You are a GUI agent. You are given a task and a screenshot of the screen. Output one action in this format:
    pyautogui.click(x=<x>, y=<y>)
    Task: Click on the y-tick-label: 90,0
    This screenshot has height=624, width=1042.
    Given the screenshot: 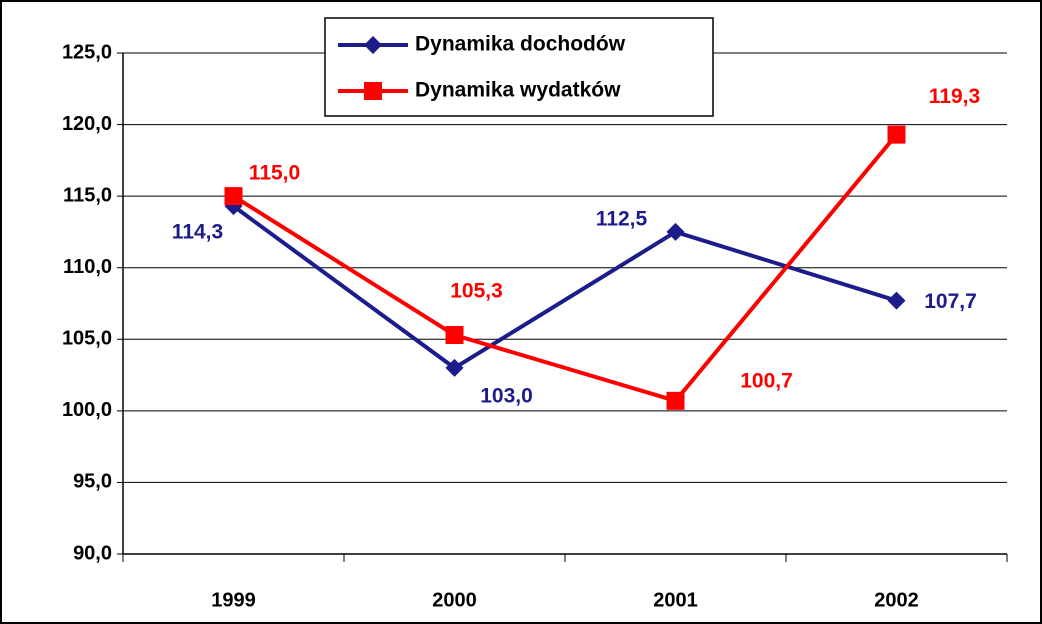 What is the action you would take?
    pyautogui.click(x=92, y=553)
    